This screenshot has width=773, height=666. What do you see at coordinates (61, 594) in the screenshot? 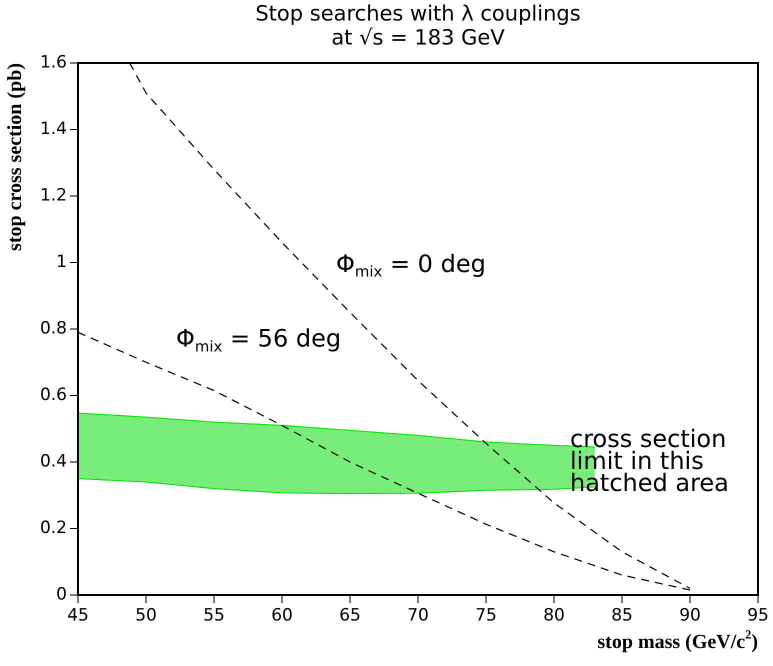
I see `y-tick-label: 0` at bounding box center [61, 594].